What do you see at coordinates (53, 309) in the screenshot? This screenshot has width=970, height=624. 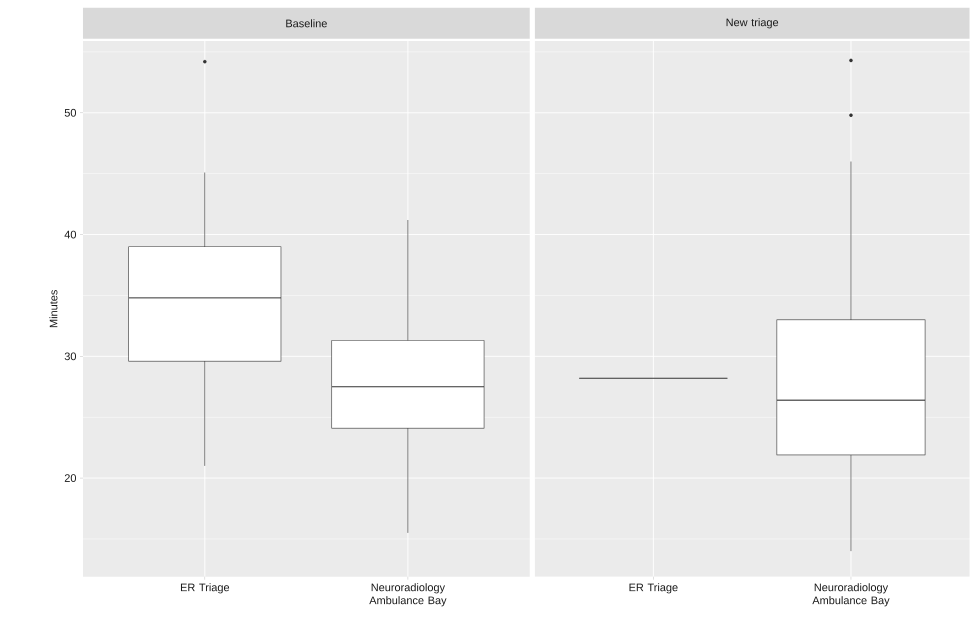 I see `y-axis-title: Minutes` at bounding box center [53, 309].